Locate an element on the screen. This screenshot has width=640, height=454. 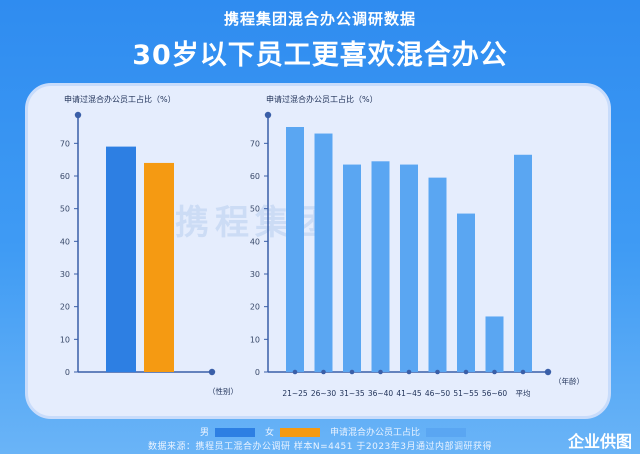
x-tick-label: 46~50 is located at coordinates (438, 393).